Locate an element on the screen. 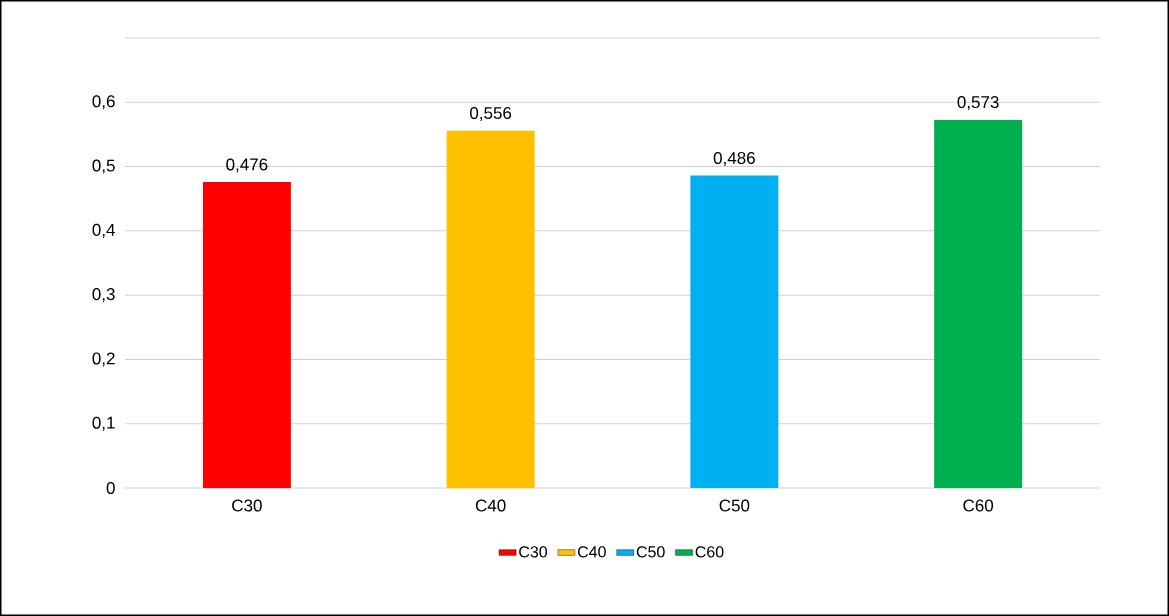 Image resolution: width=1169 pixels, height=616 pixels. y-tick-label: 0,4 is located at coordinates (103, 230).